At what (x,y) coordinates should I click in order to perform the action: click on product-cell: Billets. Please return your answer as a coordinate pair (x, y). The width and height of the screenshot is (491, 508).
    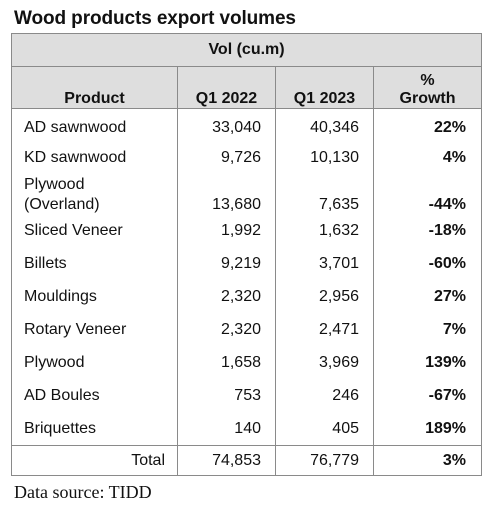
    Looking at the image, I should click on (94, 264).